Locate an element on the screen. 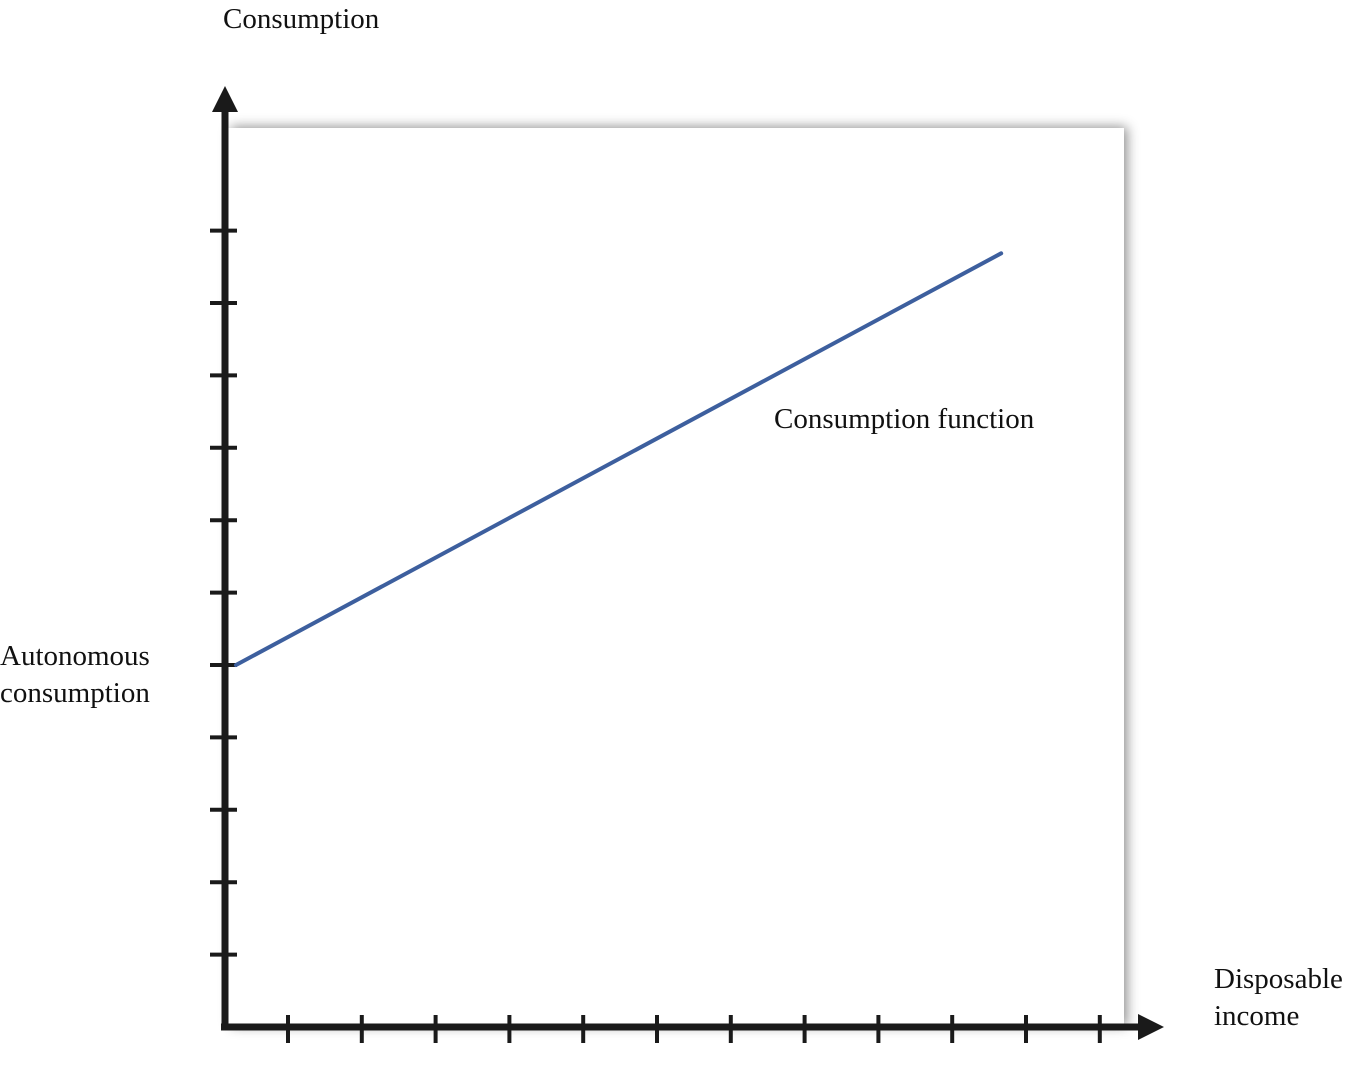 This screenshot has width=1363, height=1080. autonomous-consumption-annotation: Autonomous consumption is located at coordinates (78, 674).